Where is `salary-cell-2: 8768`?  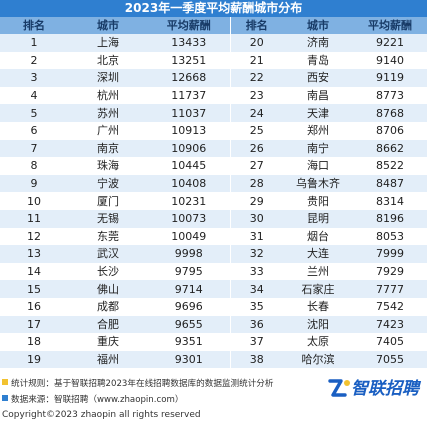 salary-cell-2: 8768 is located at coordinates (390, 113).